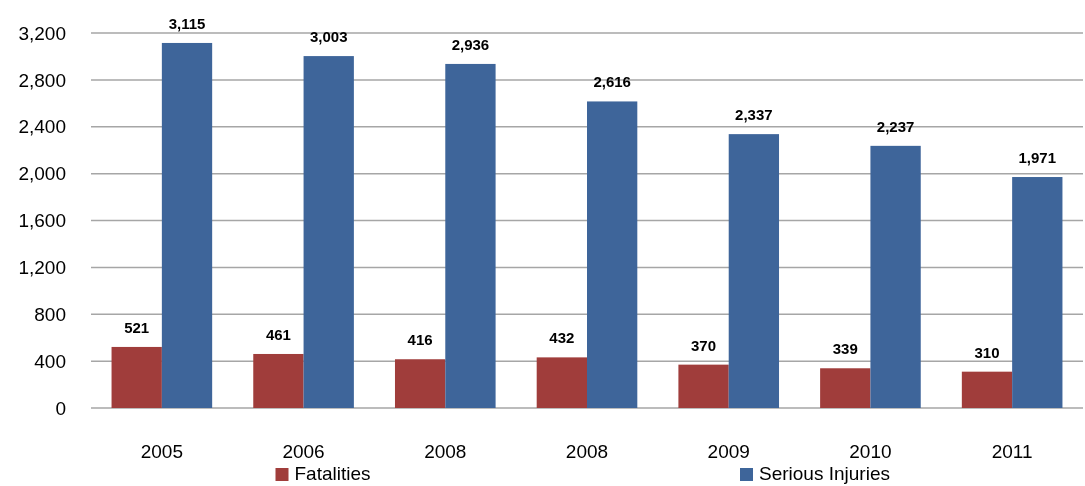  What do you see at coordinates (278, 334) in the screenshot?
I see `data-label: 461` at bounding box center [278, 334].